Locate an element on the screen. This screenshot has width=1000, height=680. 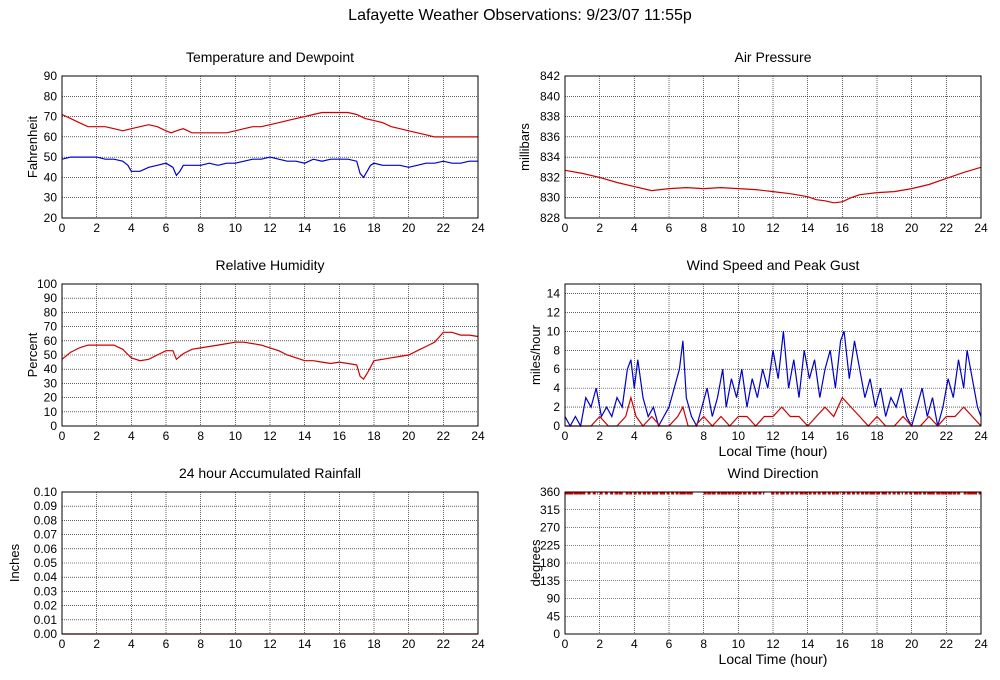
y-tick-label: 0.09 is located at coordinates (46, 506).